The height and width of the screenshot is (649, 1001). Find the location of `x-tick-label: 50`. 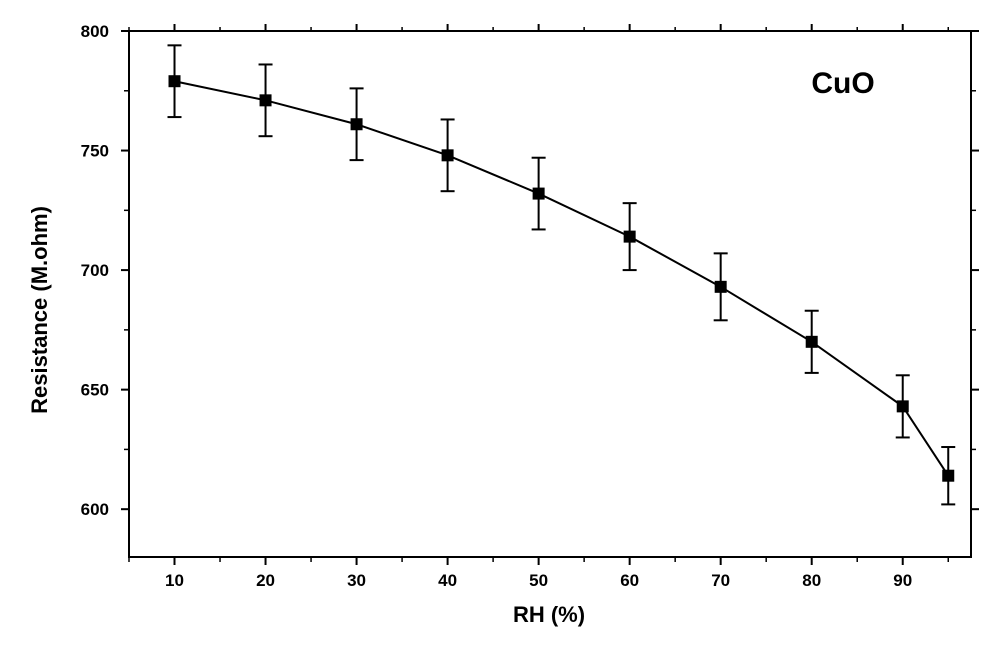

x-tick-label: 50 is located at coordinates (538, 580).